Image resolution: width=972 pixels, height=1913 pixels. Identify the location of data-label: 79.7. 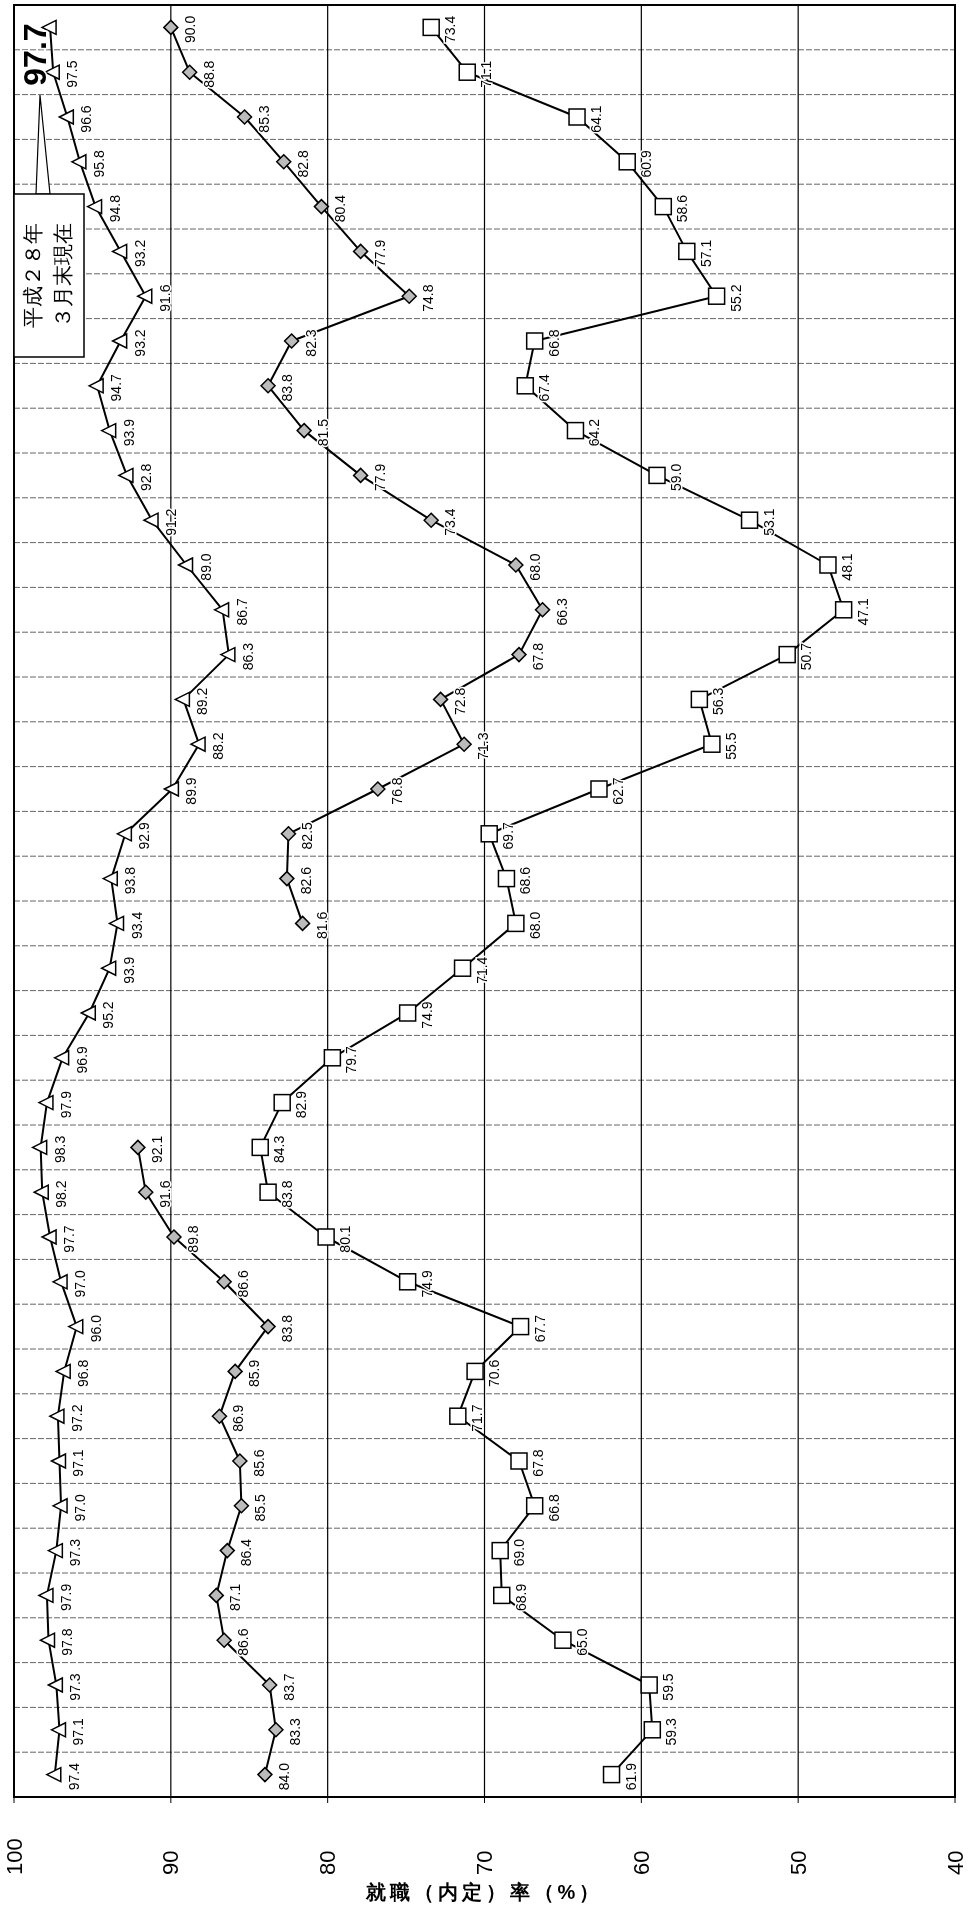
(351, 1059).